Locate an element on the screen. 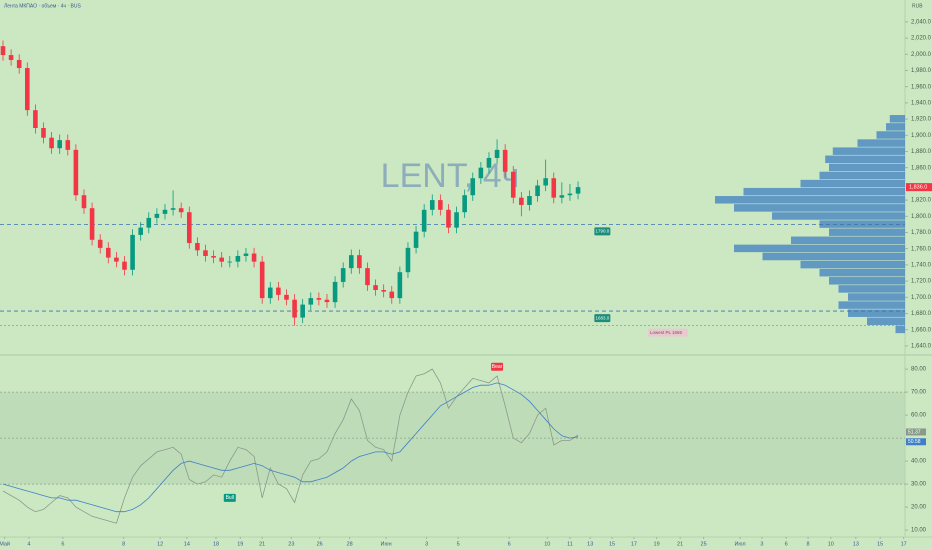 The height and width of the screenshot is (550, 932). level-label: 1790.0 is located at coordinates (602, 231).